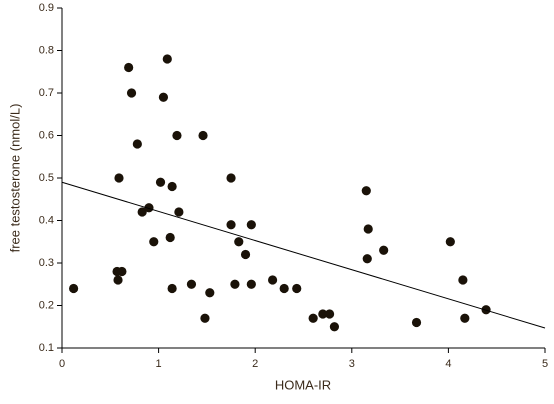 Image resolution: width=554 pixels, height=404 pixels. I want to click on y-tick-label: 0.6, so click(46, 135).